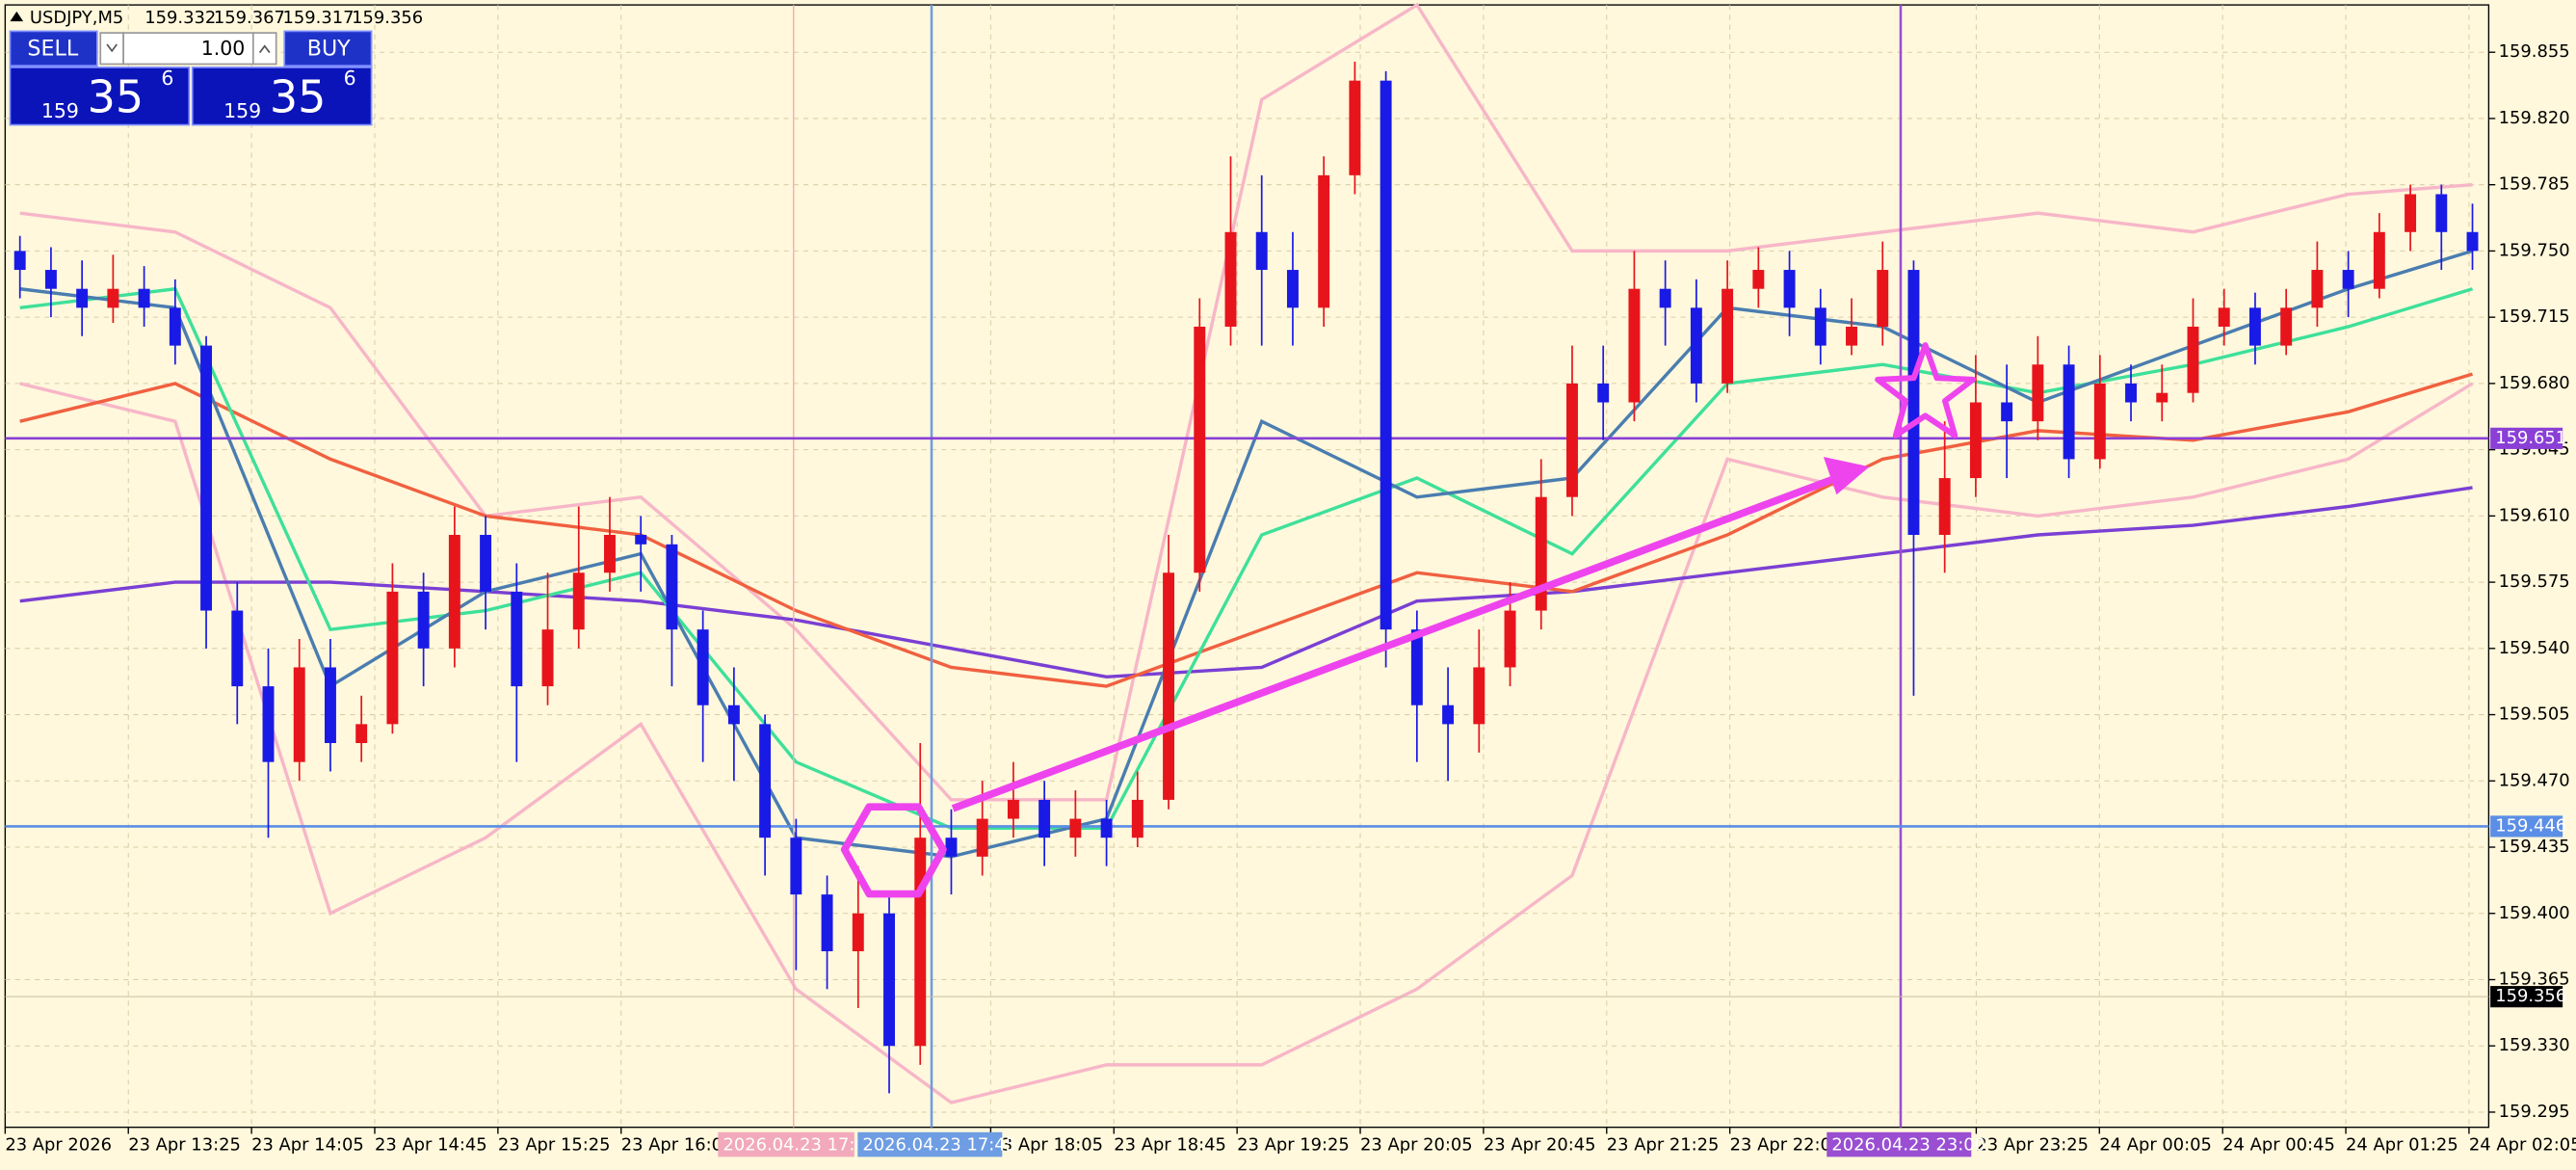 Image resolution: width=2576 pixels, height=1170 pixels. What do you see at coordinates (2534, 979) in the screenshot?
I see `y-tick-label: 159.365` at bounding box center [2534, 979].